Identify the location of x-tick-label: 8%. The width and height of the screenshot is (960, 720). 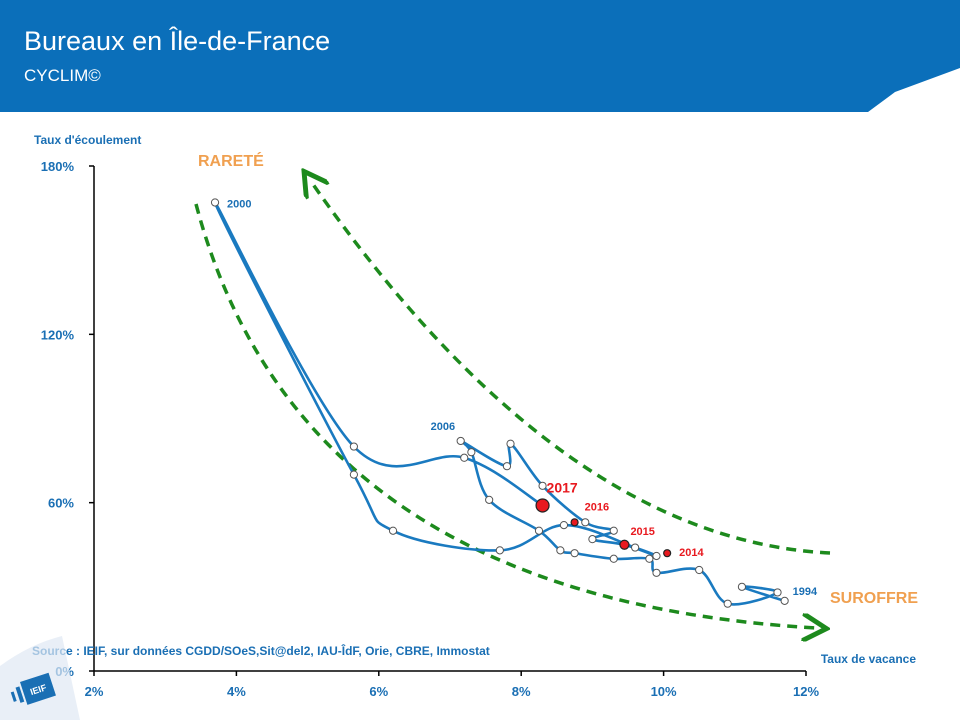
(521, 691).